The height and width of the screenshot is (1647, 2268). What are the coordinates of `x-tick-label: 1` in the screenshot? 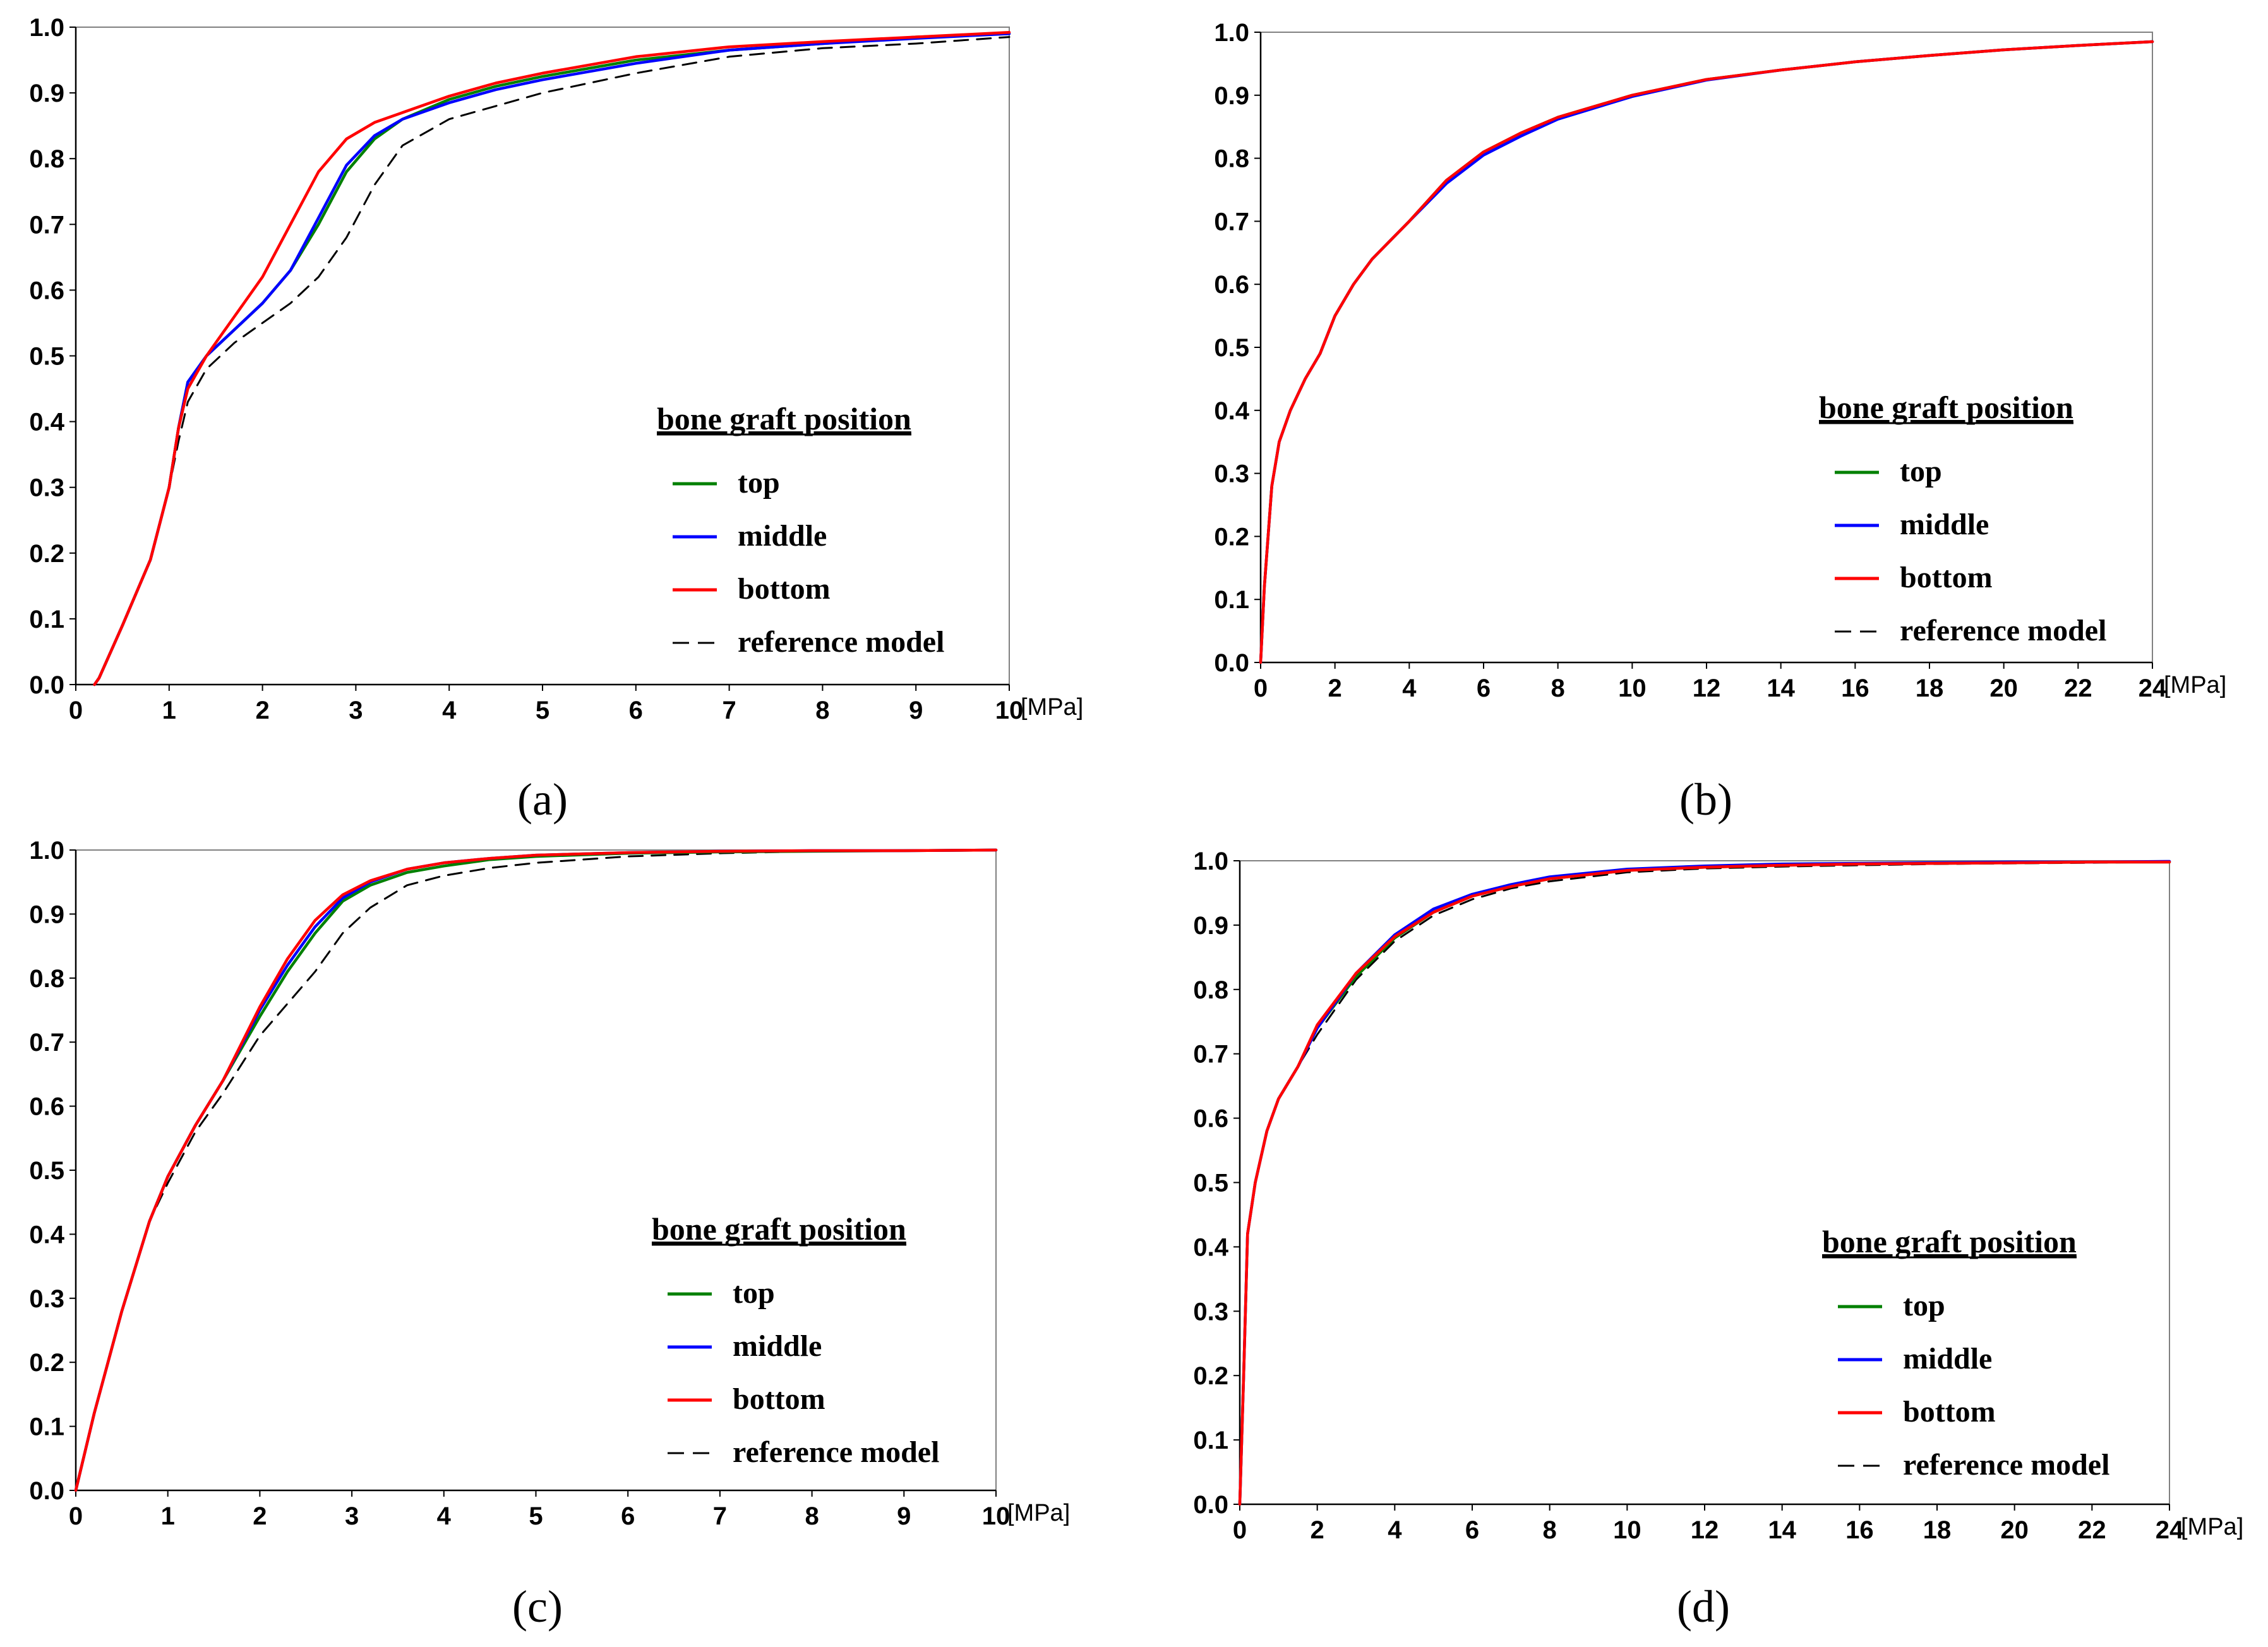 It's located at (168, 1516).